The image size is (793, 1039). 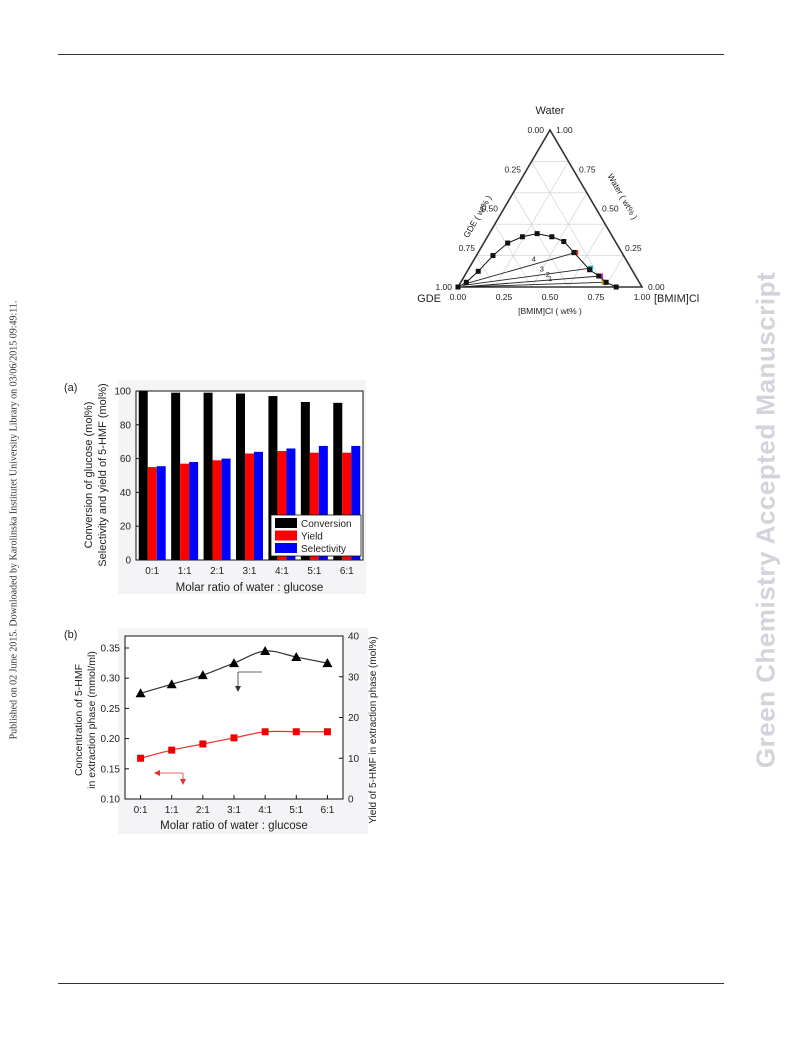 I want to click on scatter-x-tick-label: 2:1, so click(x=203, y=810).